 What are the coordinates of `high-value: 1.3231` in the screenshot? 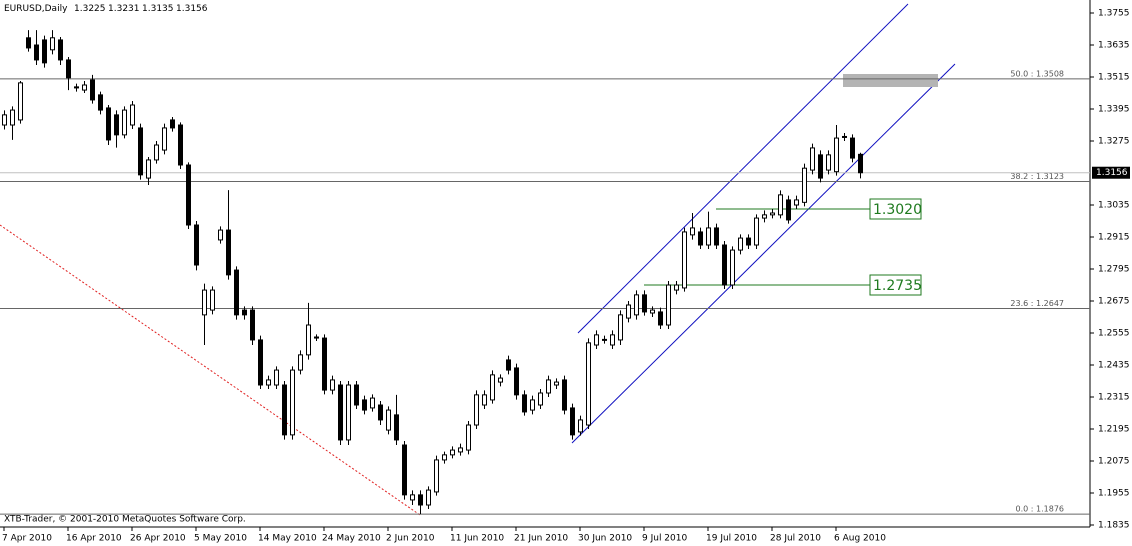 It's located at (124, 9).